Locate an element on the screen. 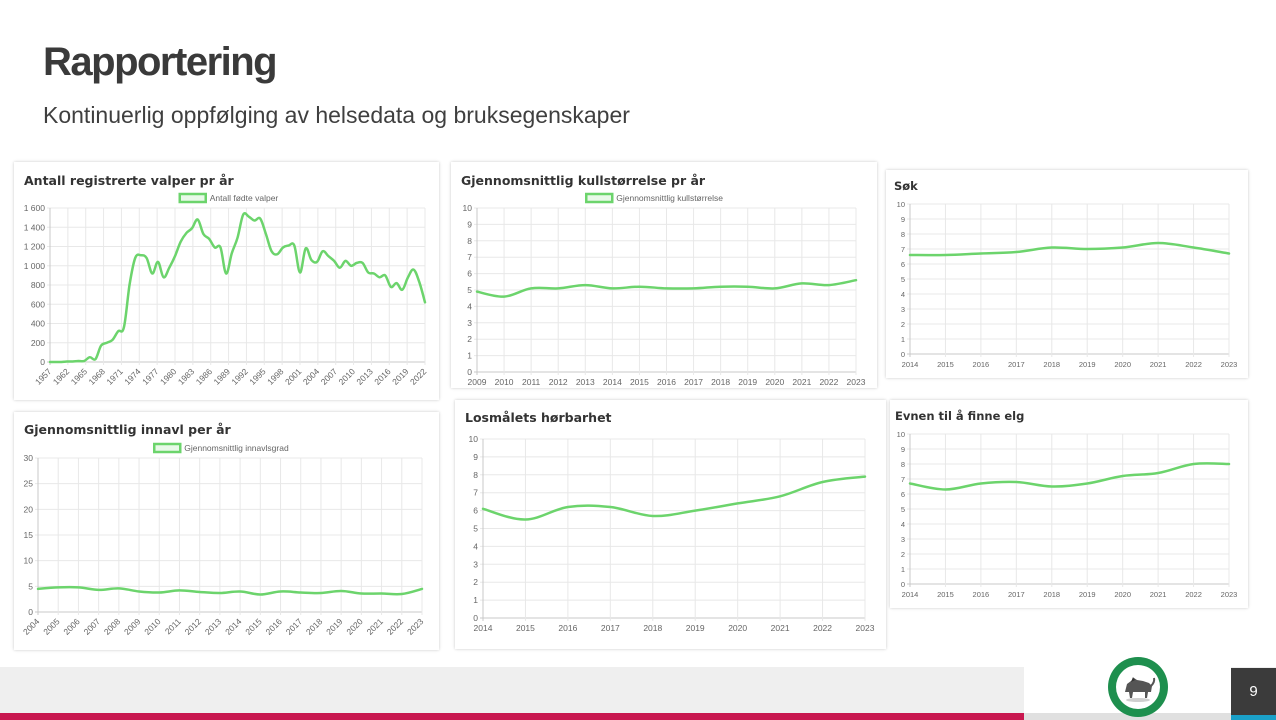 The height and width of the screenshot is (720, 1276). legend-label-innavl: Gjennomsnittlig innavlsgrad is located at coordinates (236, 448).